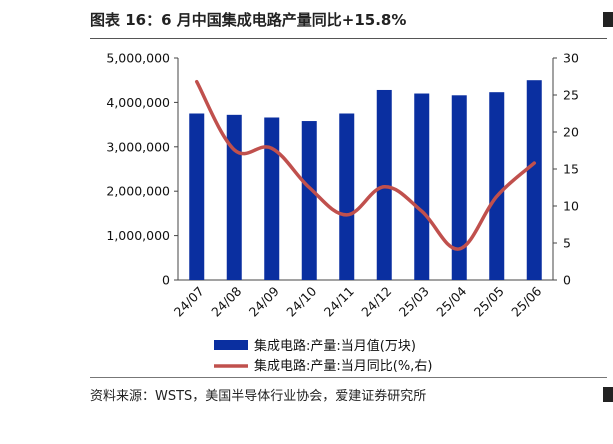 The width and height of the screenshot is (613, 444). Describe the element at coordinates (301, 301) in the screenshot. I see `x-tick-label: 24/10` at that location.